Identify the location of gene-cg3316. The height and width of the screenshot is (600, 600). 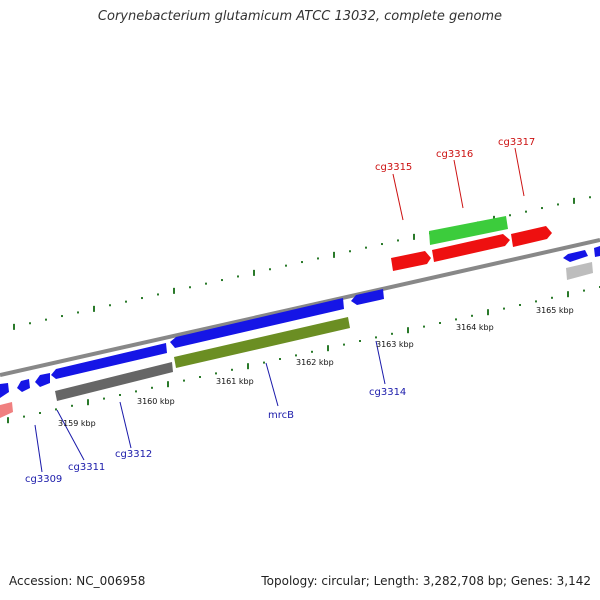
(471, 248).